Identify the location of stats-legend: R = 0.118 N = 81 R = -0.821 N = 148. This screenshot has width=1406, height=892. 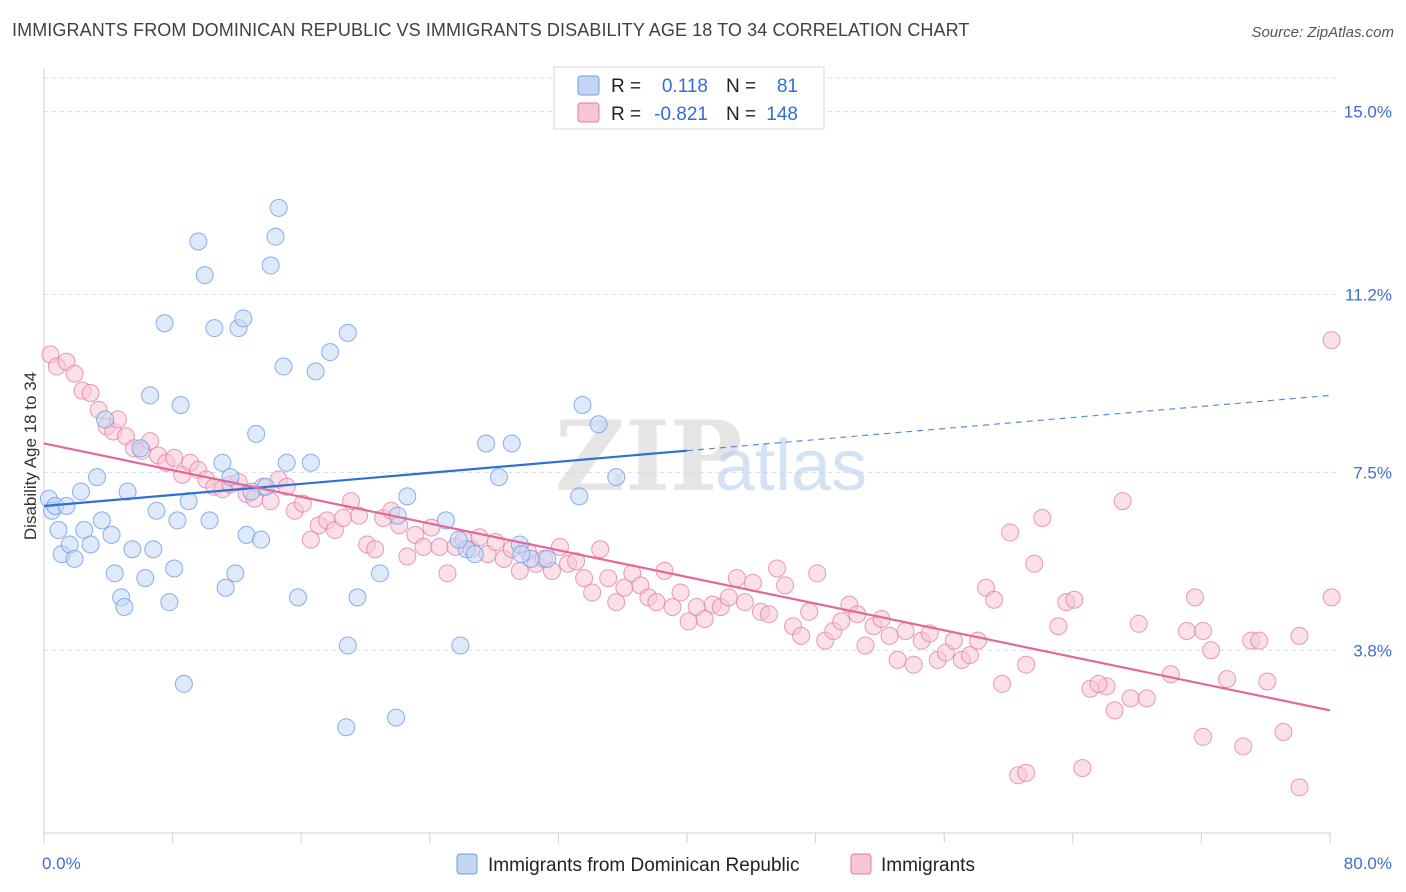
(689, 98).